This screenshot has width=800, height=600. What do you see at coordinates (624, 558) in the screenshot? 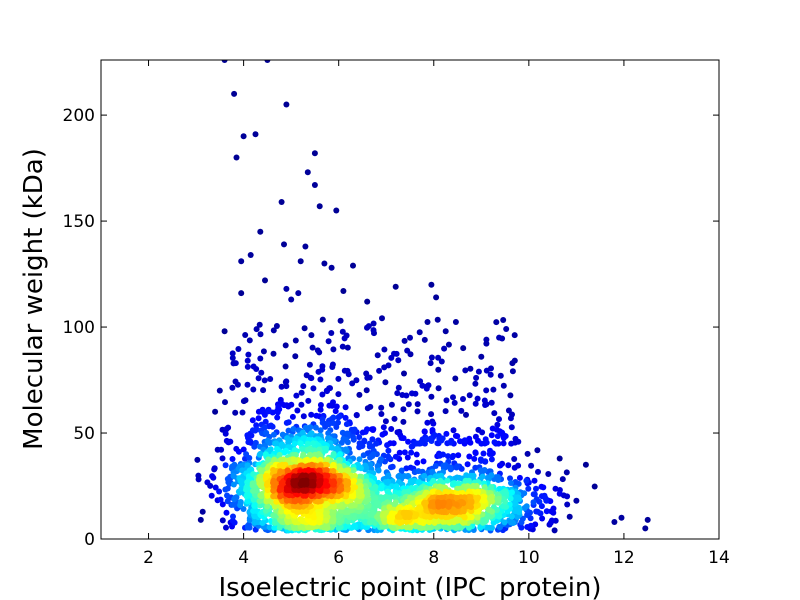
I see `x-tick-label: 12` at bounding box center [624, 558].